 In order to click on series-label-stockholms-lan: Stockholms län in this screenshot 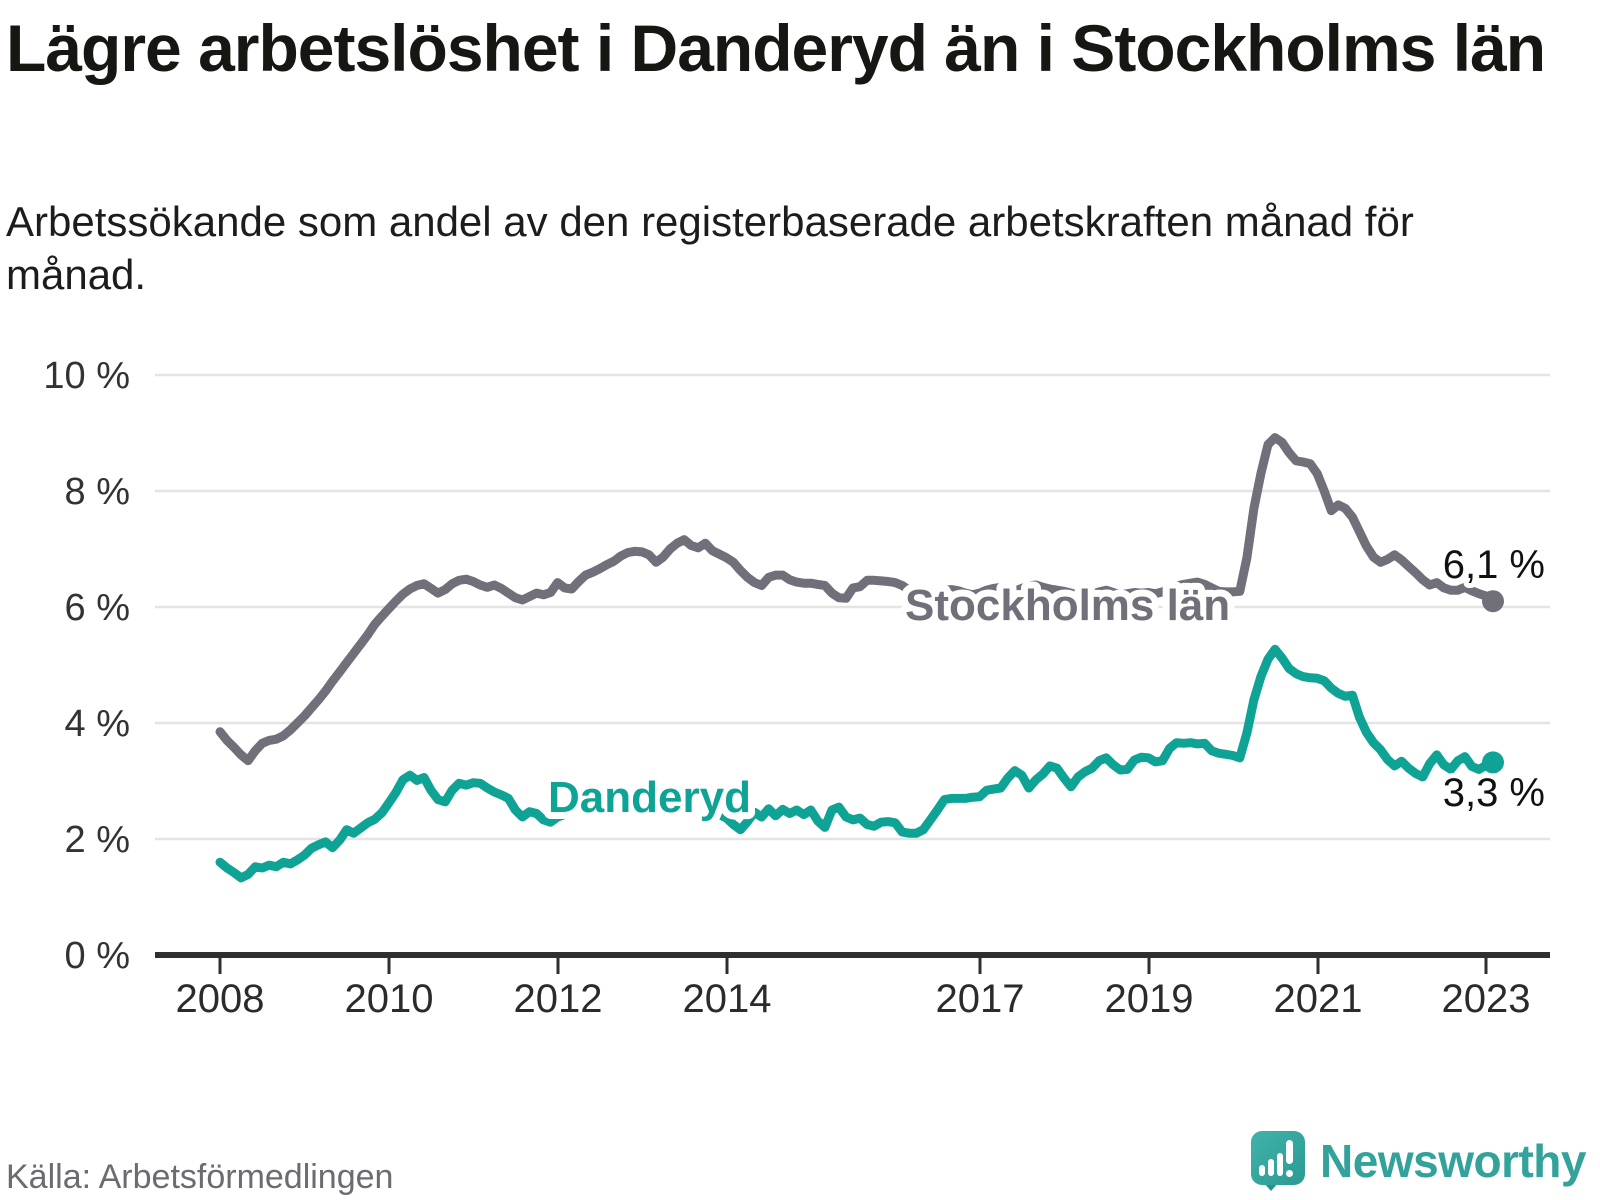, I will do `click(1067, 605)`.